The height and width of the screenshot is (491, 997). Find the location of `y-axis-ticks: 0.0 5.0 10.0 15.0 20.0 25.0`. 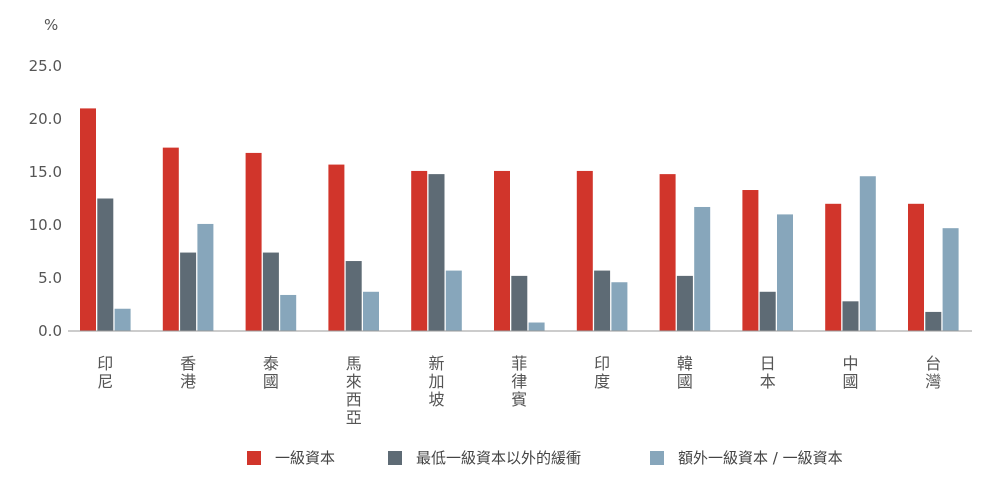

y-axis-ticks: 0.0 5.0 10.0 15.0 20.0 25.0 is located at coordinates (45, 198).